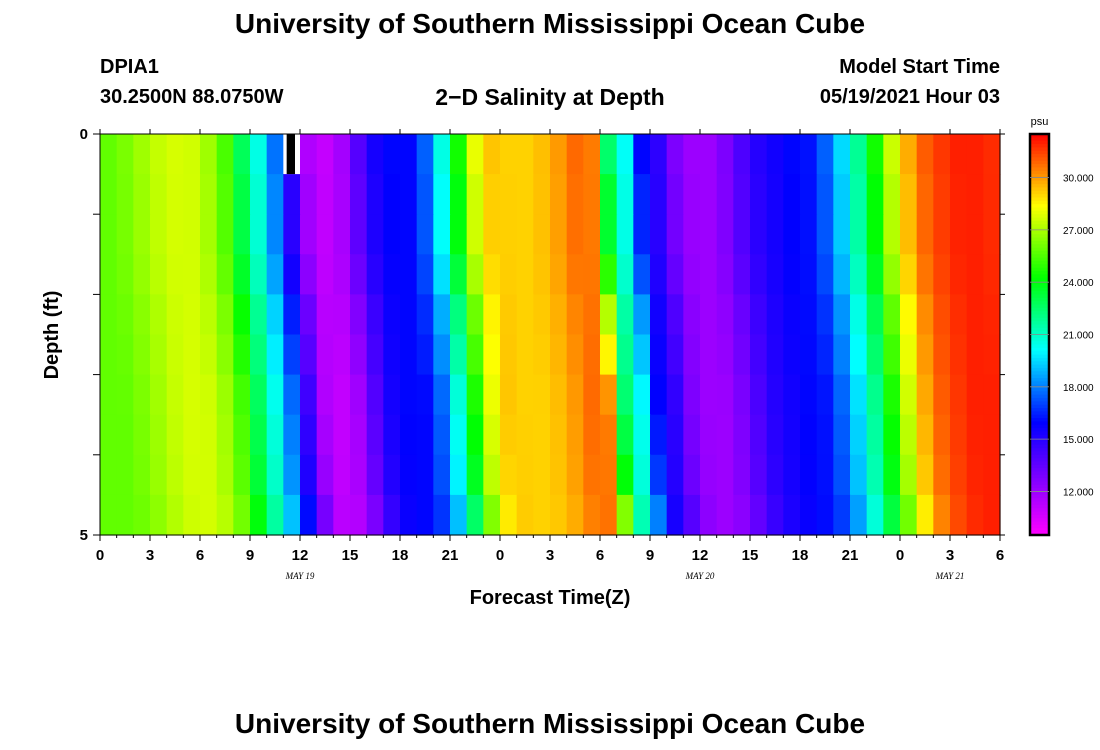 The width and height of the screenshot is (1100, 750). I want to click on x-tick-label: 6, so click(200, 555).